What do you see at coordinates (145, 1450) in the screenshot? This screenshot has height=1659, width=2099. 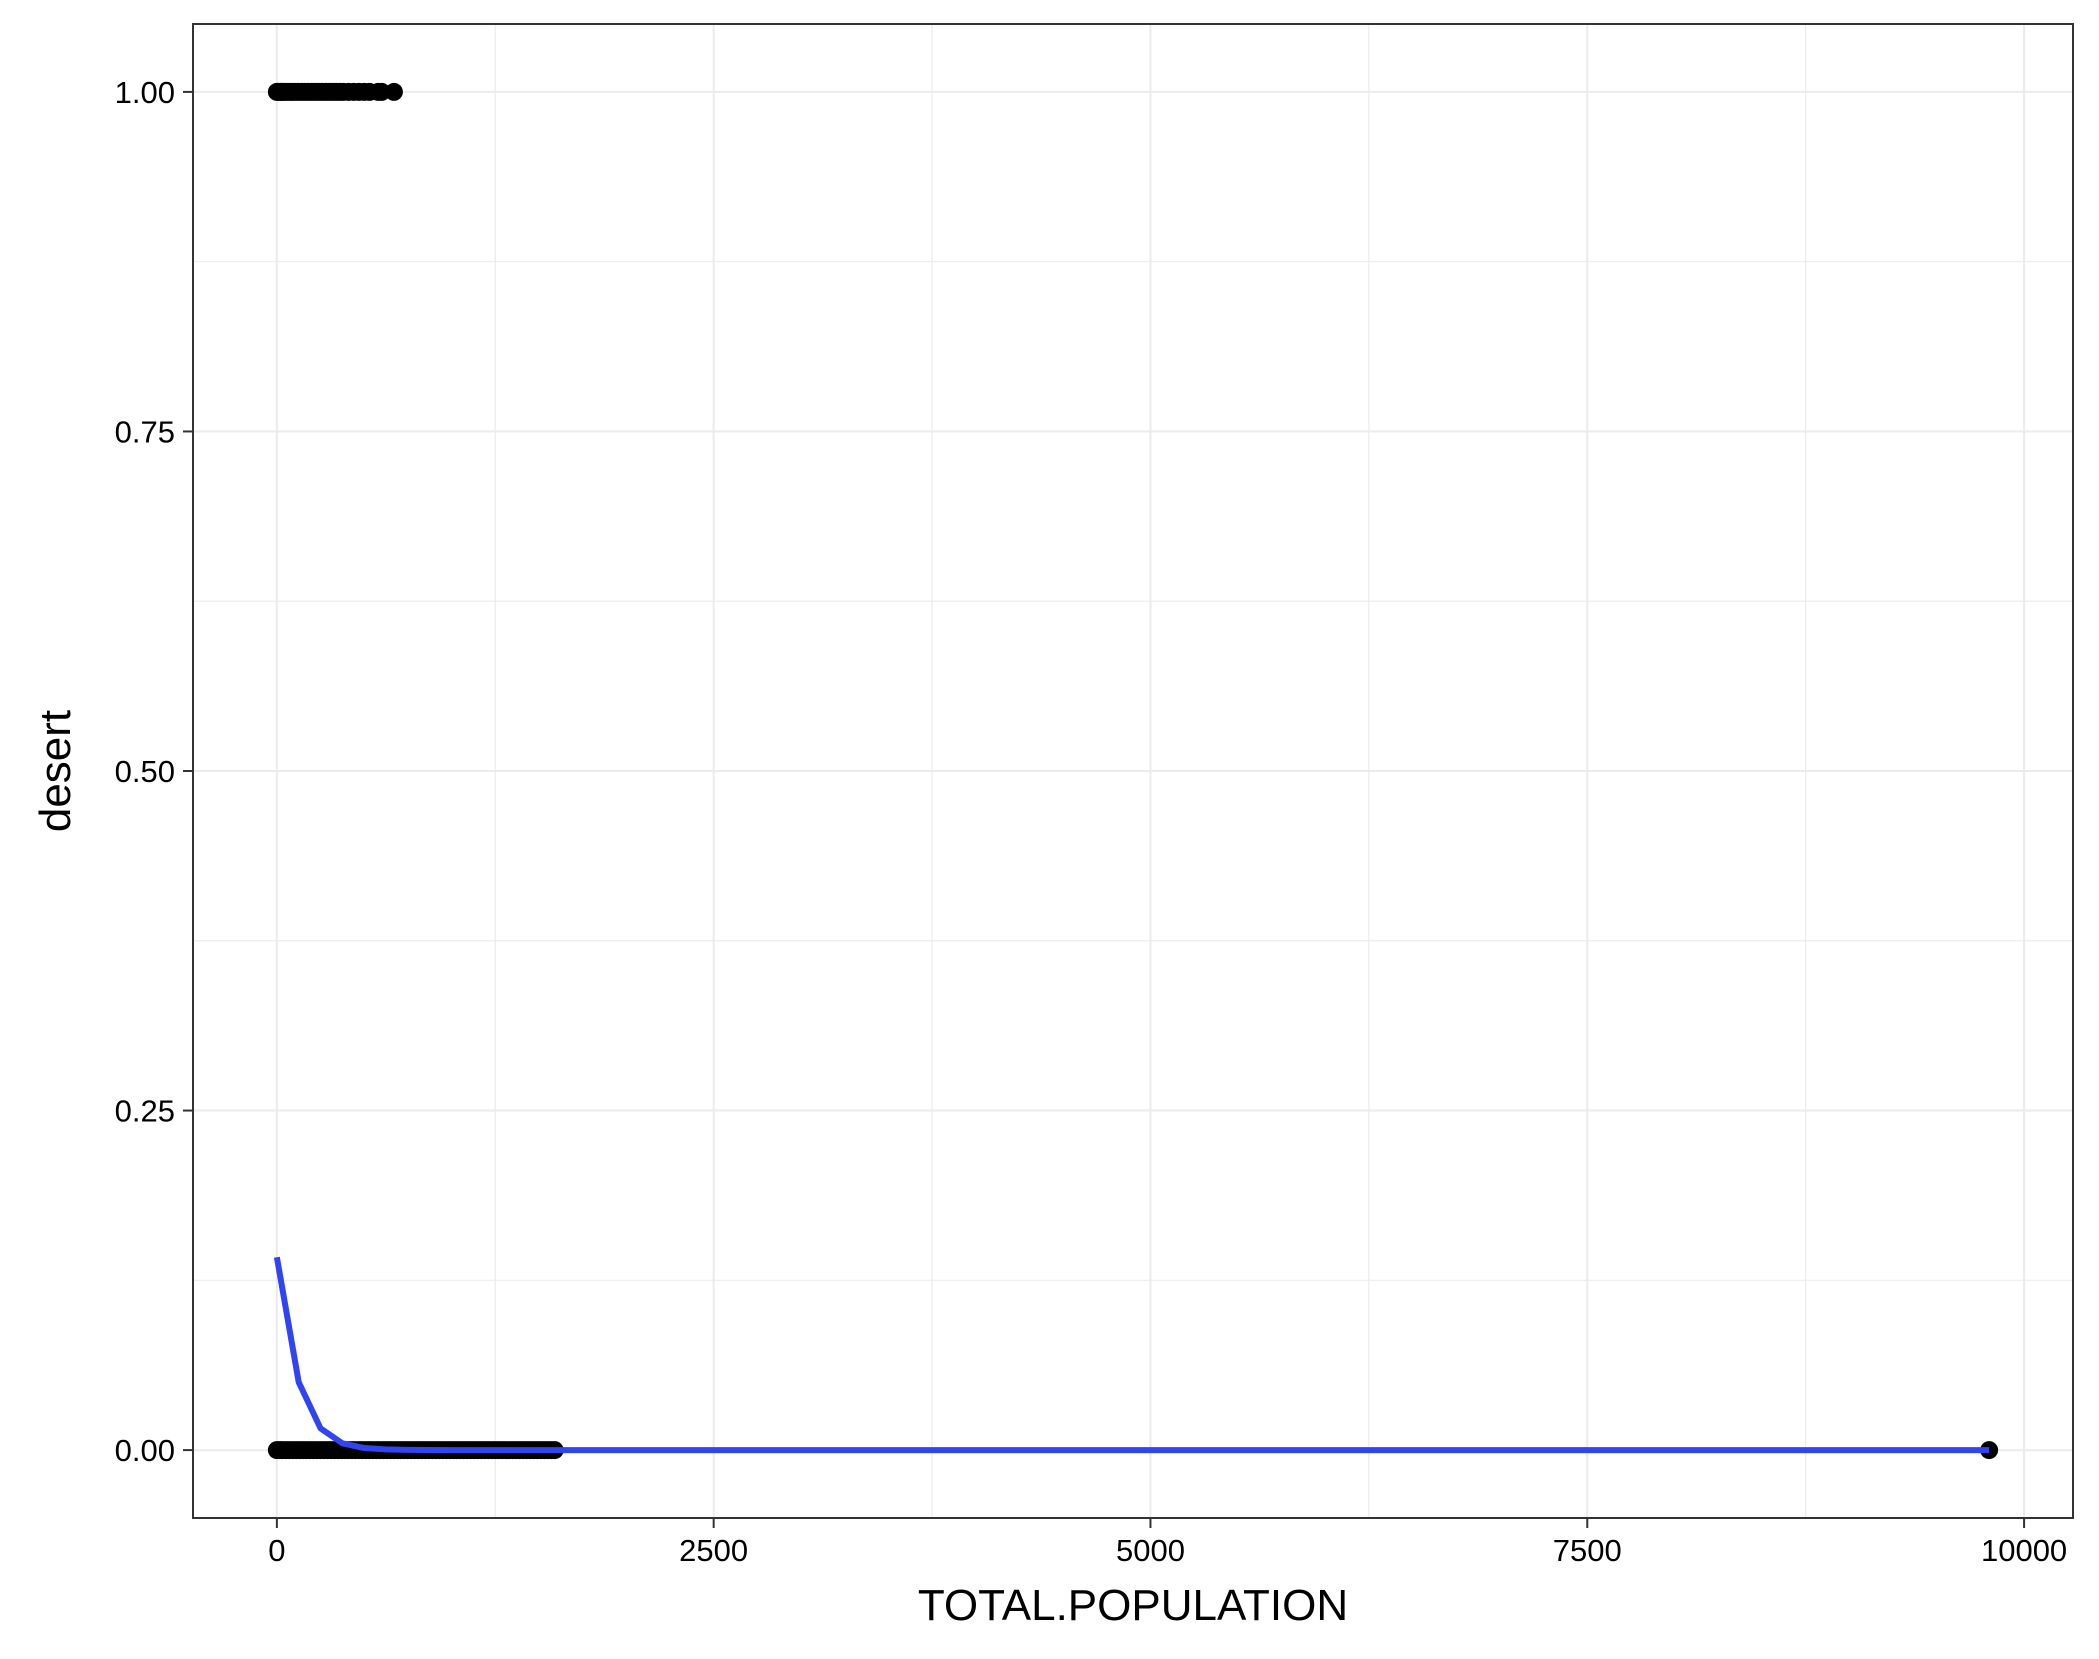 I see `y-tick-label: 0.00` at bounding box center [145, 1450].